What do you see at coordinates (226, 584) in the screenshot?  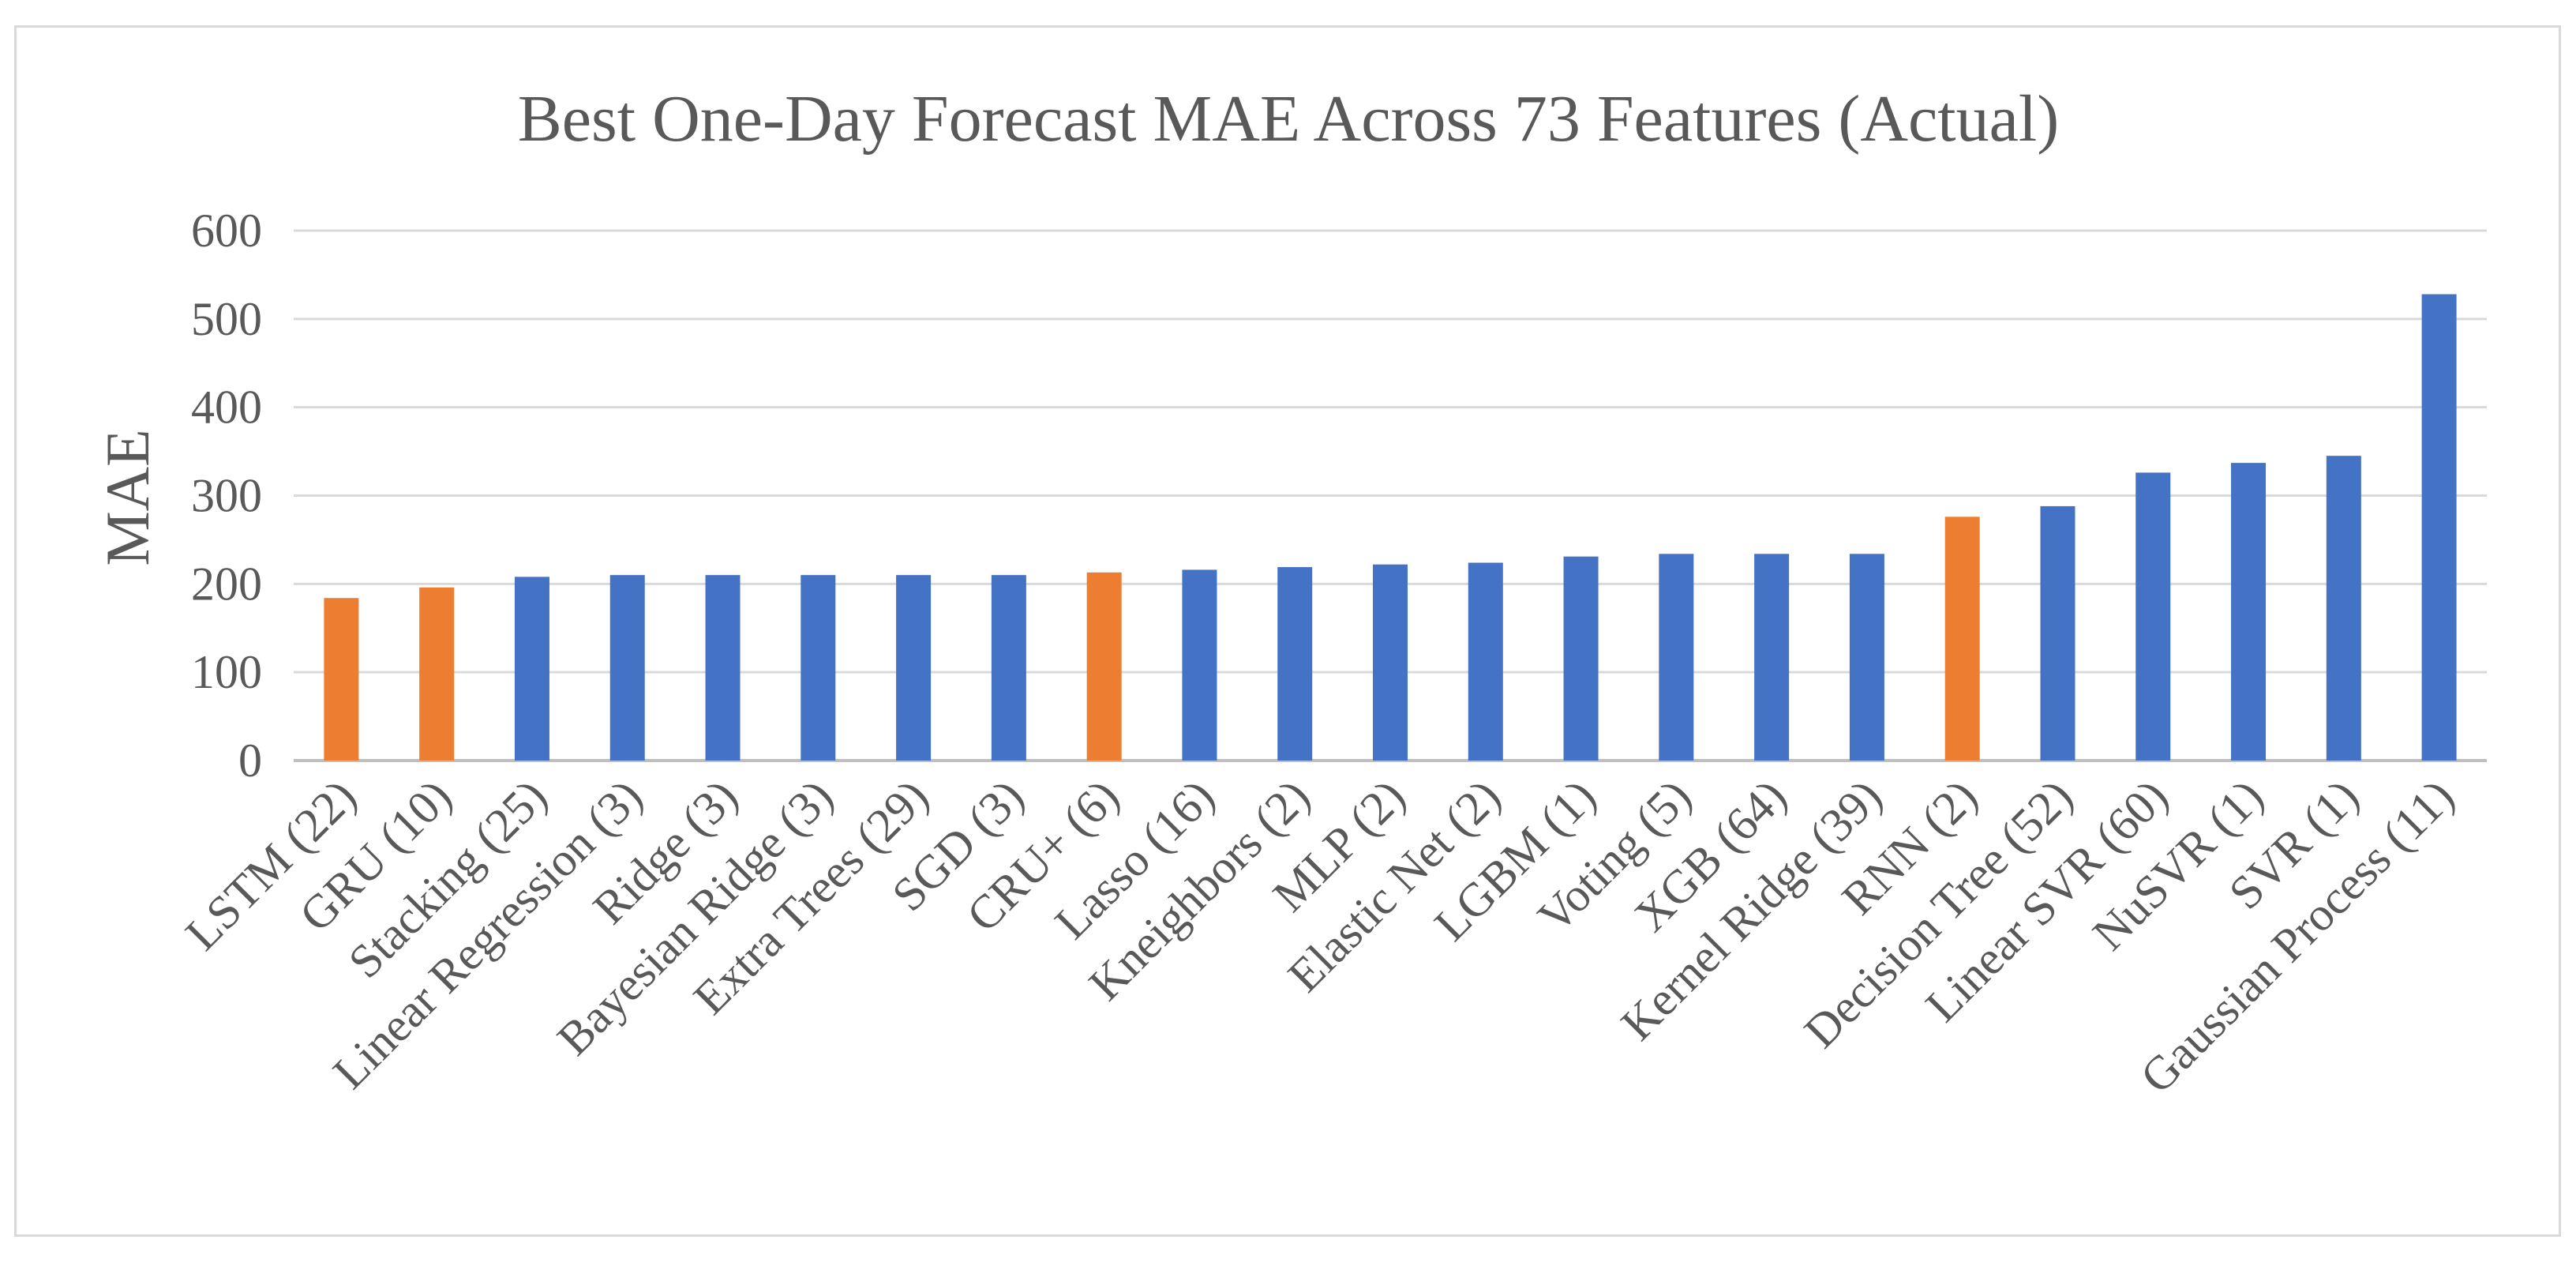 I see `y-tick-label: 200` at bounding box center [226, 584].